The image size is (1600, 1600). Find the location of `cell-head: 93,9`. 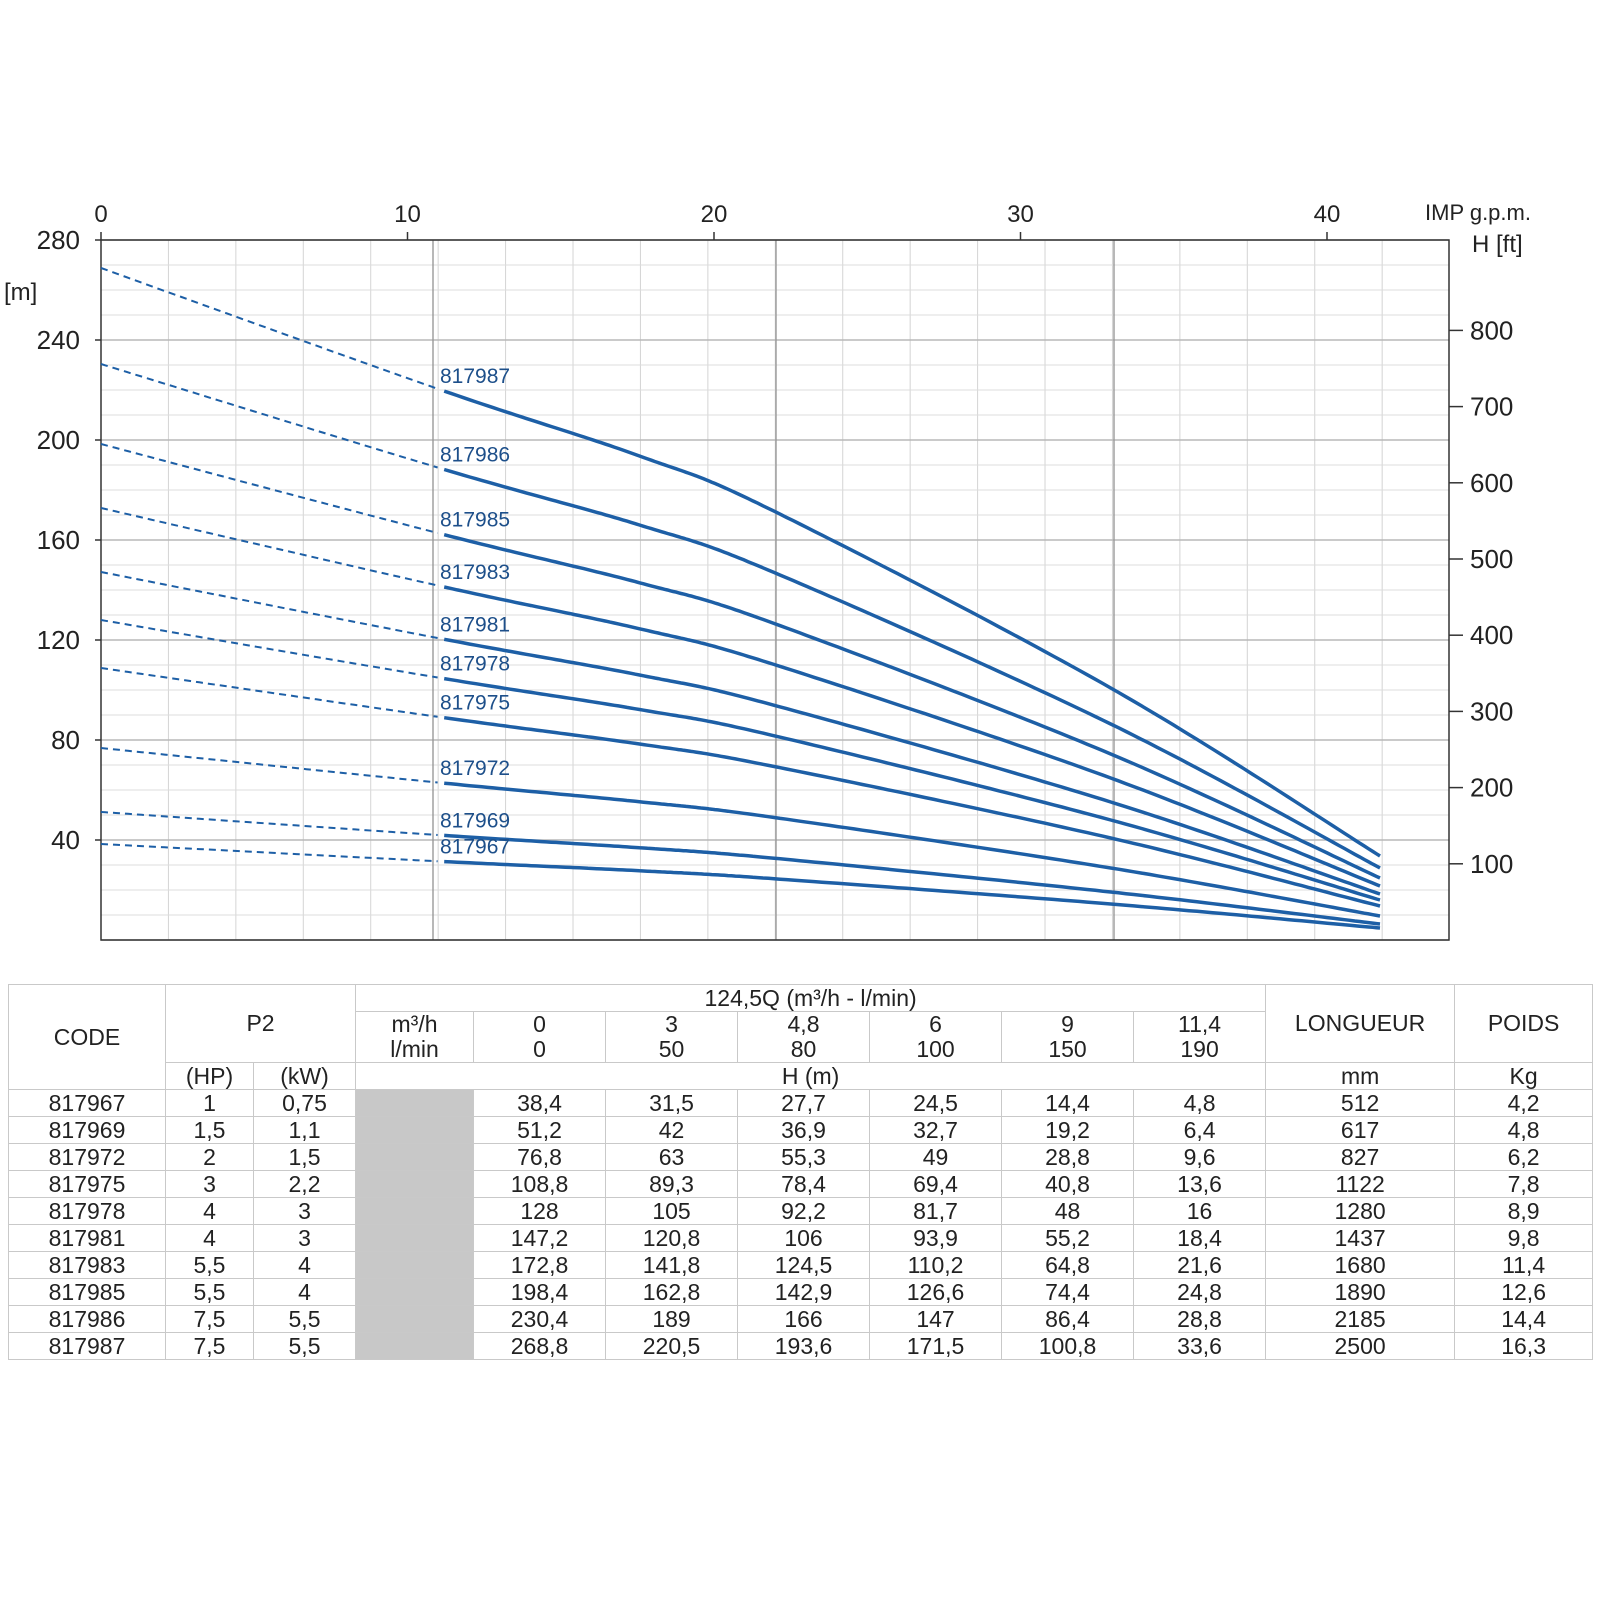

cell-head: 93,9 is located at coordinates (936, 1238).